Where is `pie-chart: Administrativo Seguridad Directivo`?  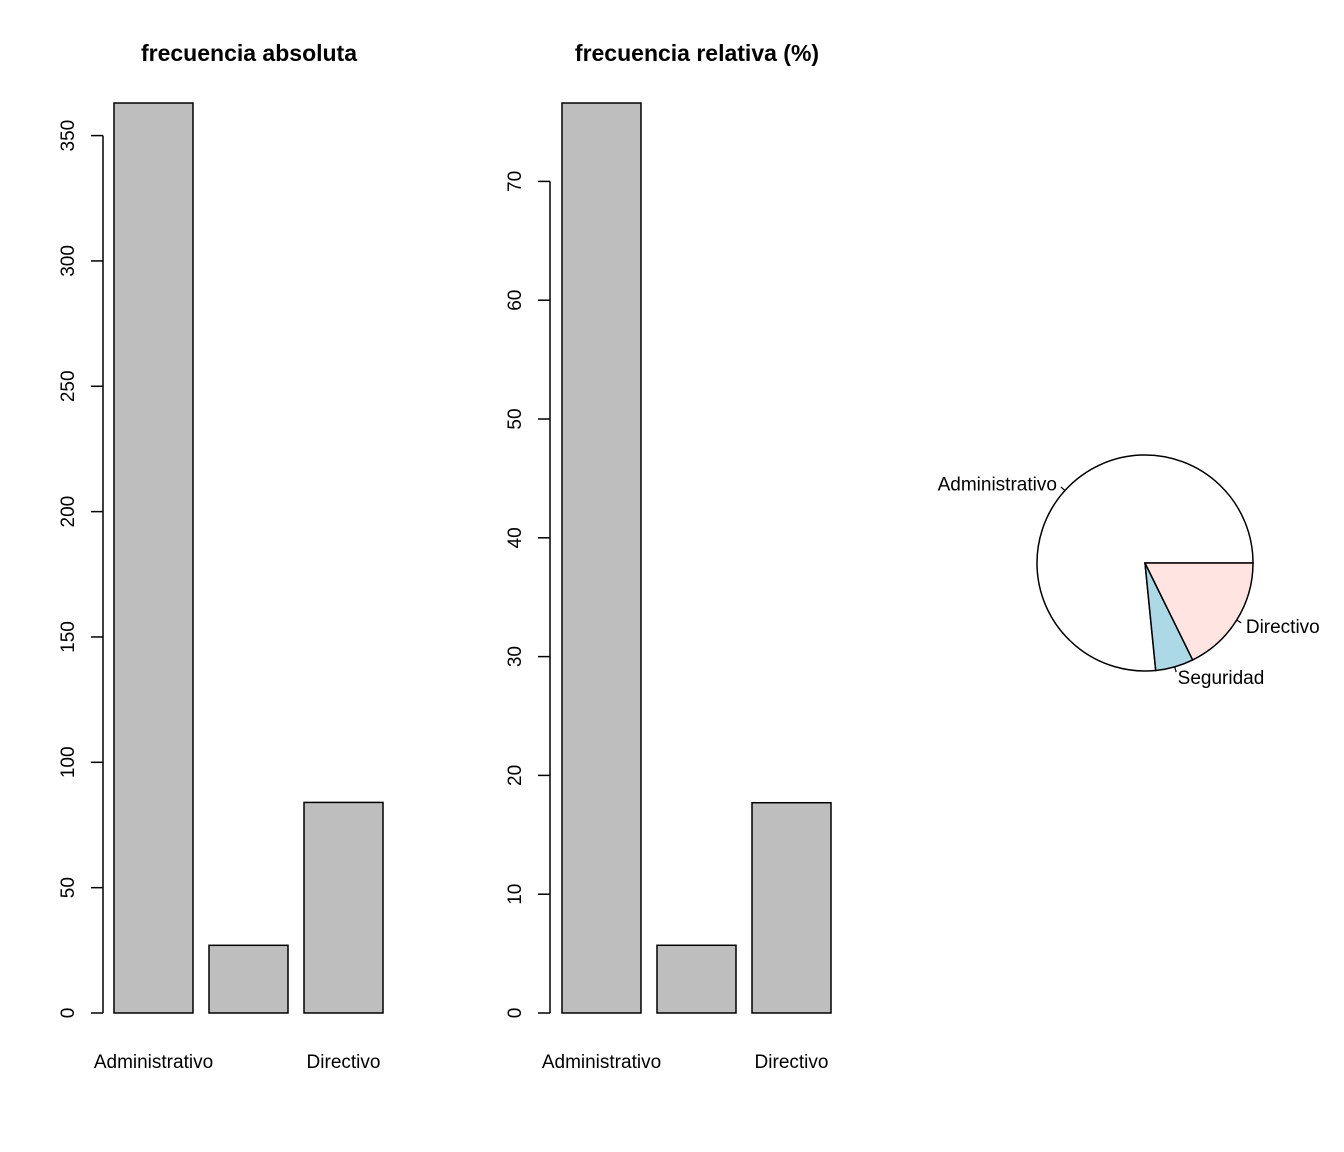
pie-chart: Administrativo Seguridad Directivo is located at coordinates (1129, 571).